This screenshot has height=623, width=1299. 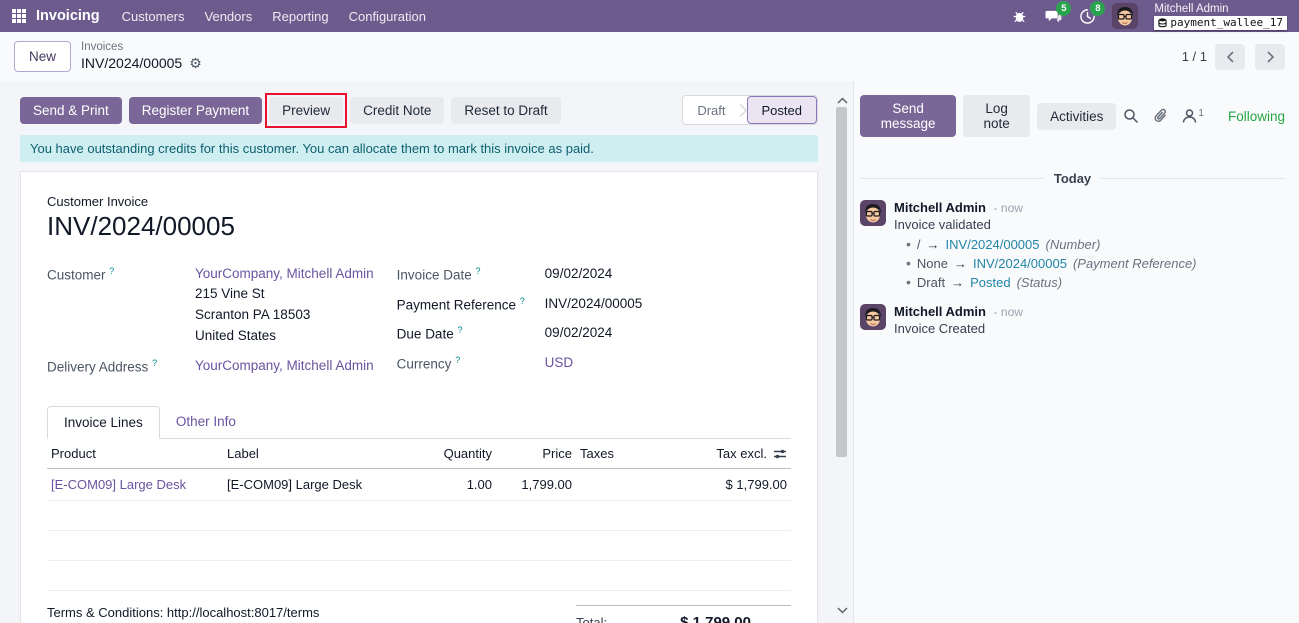 I want to click on user-name: Mitchell Admin, so click(x=1191, y=8).